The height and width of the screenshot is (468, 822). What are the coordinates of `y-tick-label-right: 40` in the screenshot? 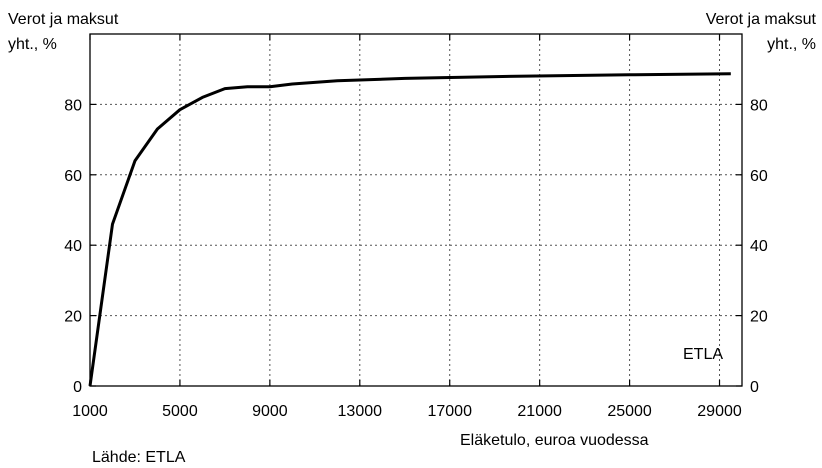 It's located at (759, 246).